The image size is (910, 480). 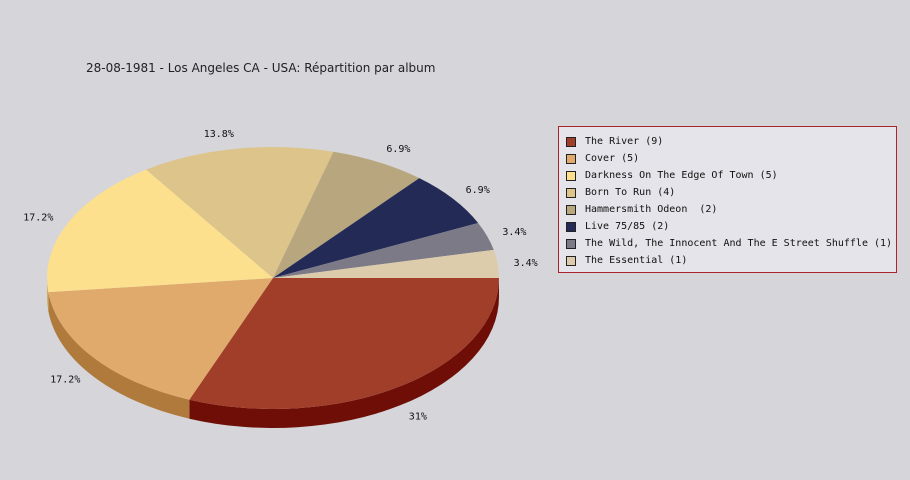 What do you see at coordinates (418, 416) in the screenshot?
I see `pie-label-0: 31%` at bounding box center [418, 416].